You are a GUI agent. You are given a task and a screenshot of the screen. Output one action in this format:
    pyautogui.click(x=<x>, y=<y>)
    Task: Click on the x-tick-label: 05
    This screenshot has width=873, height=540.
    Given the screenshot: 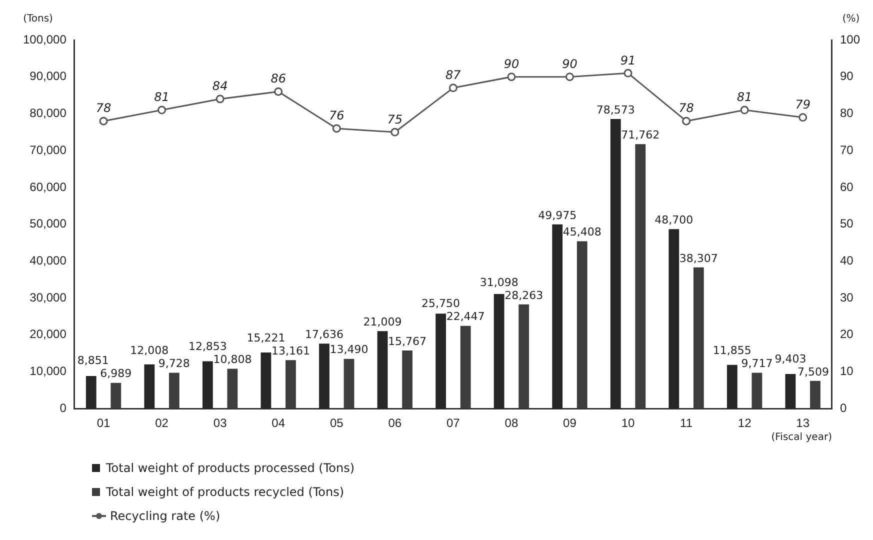 What is the action you would take?
    pyautogui.click(x=337, y=423)
    